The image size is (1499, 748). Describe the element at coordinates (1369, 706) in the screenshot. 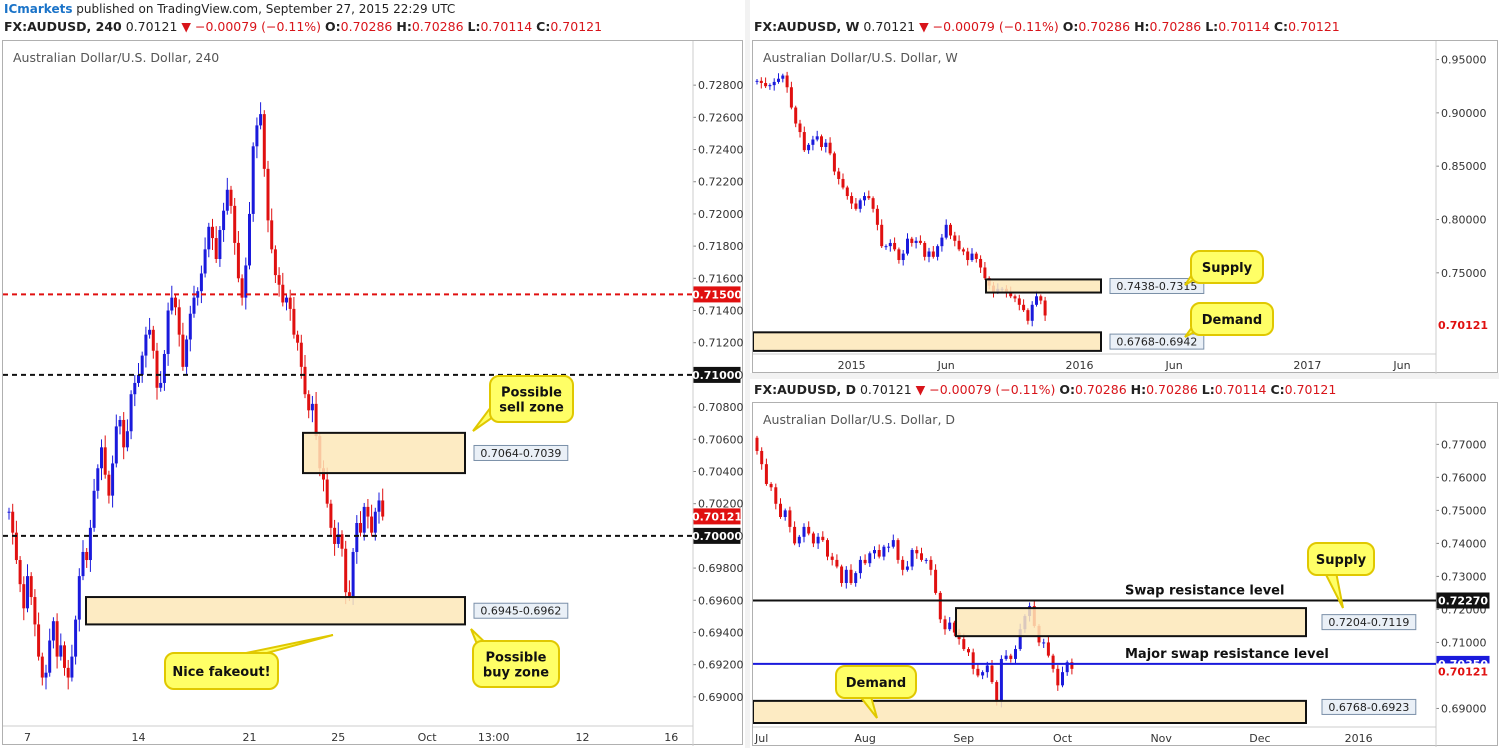

I see `daily-demand-zone-label-bg` at that location.